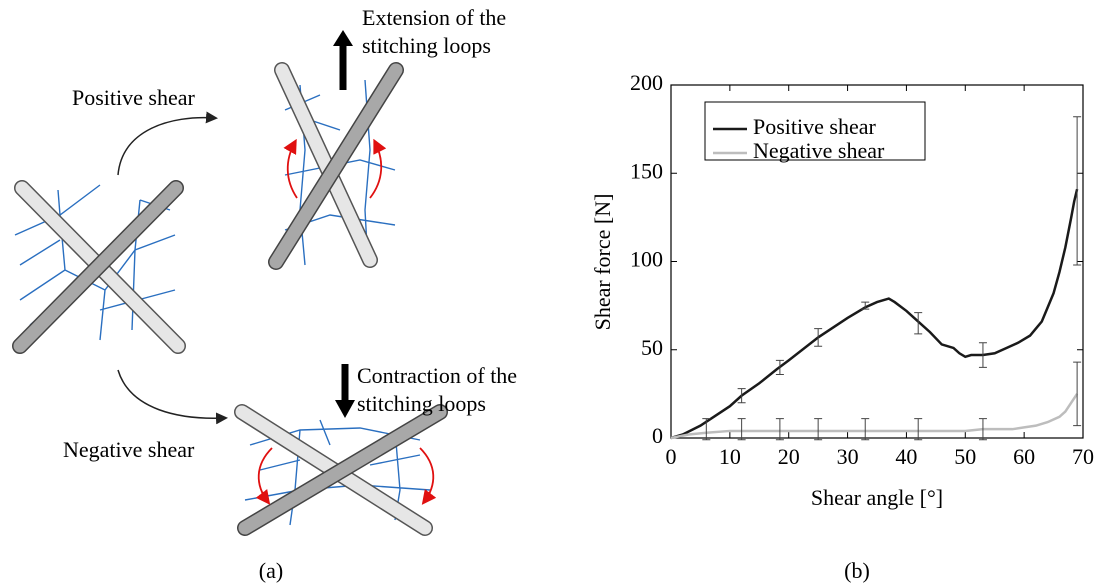 This screenshot has width=1120, height=585. Describe the element at coordinates (336, 166) in the screenshot. I see `positive-fabric` at that location.